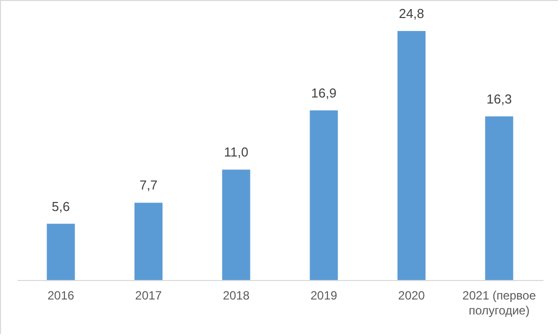 This screenshot has width=560, height=336. Describe the element at coordinates (499, 303) in the screenshot. I see `x-tick-label: 2021 (первое полугодие)` at that location.